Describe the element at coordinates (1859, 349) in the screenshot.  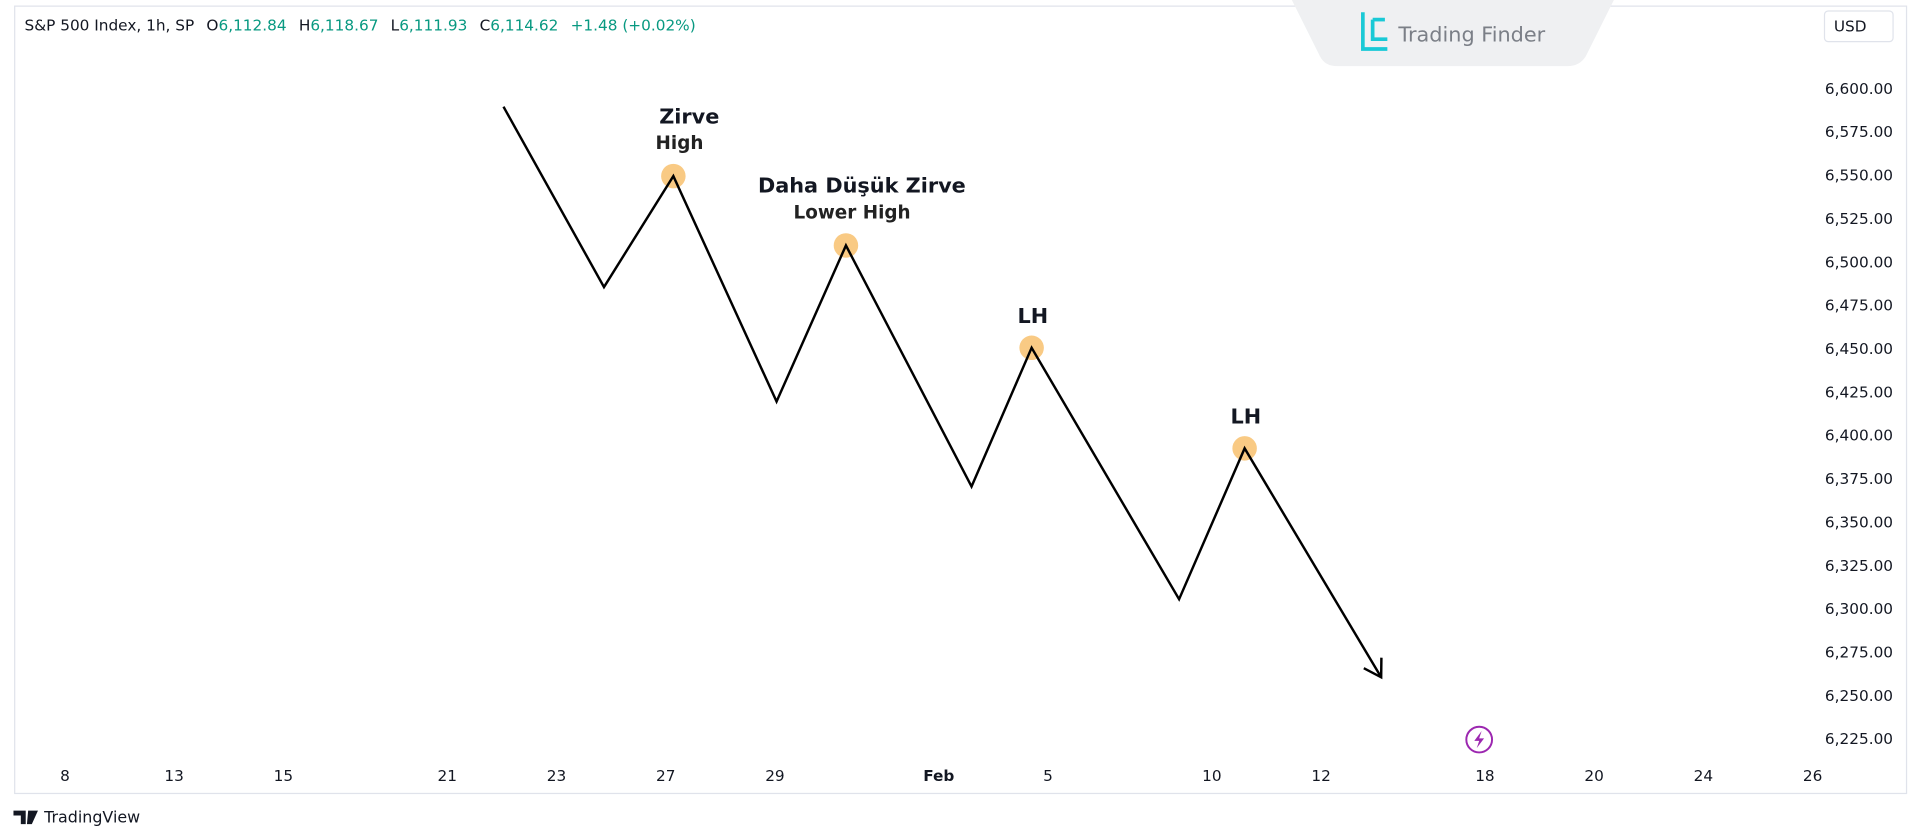
I see `y-tick-label: 6,450.00` at that location.